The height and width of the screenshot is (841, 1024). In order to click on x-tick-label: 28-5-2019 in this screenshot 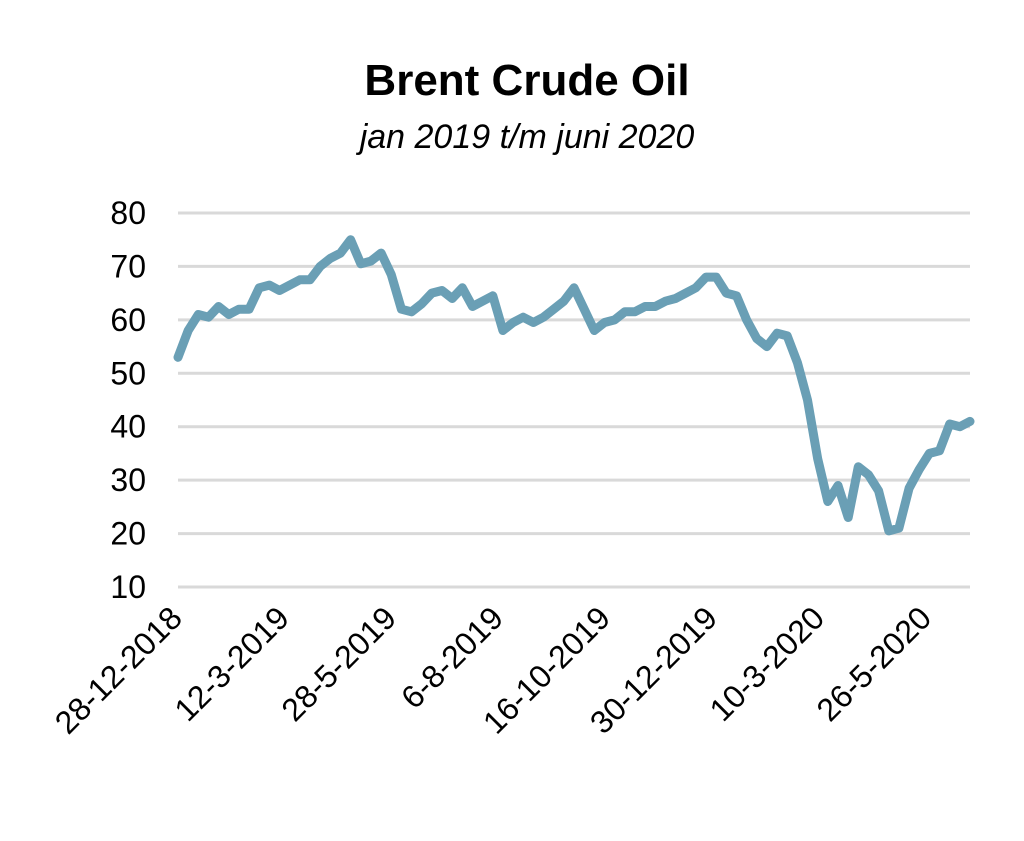, I will do `click(338, 663)`.